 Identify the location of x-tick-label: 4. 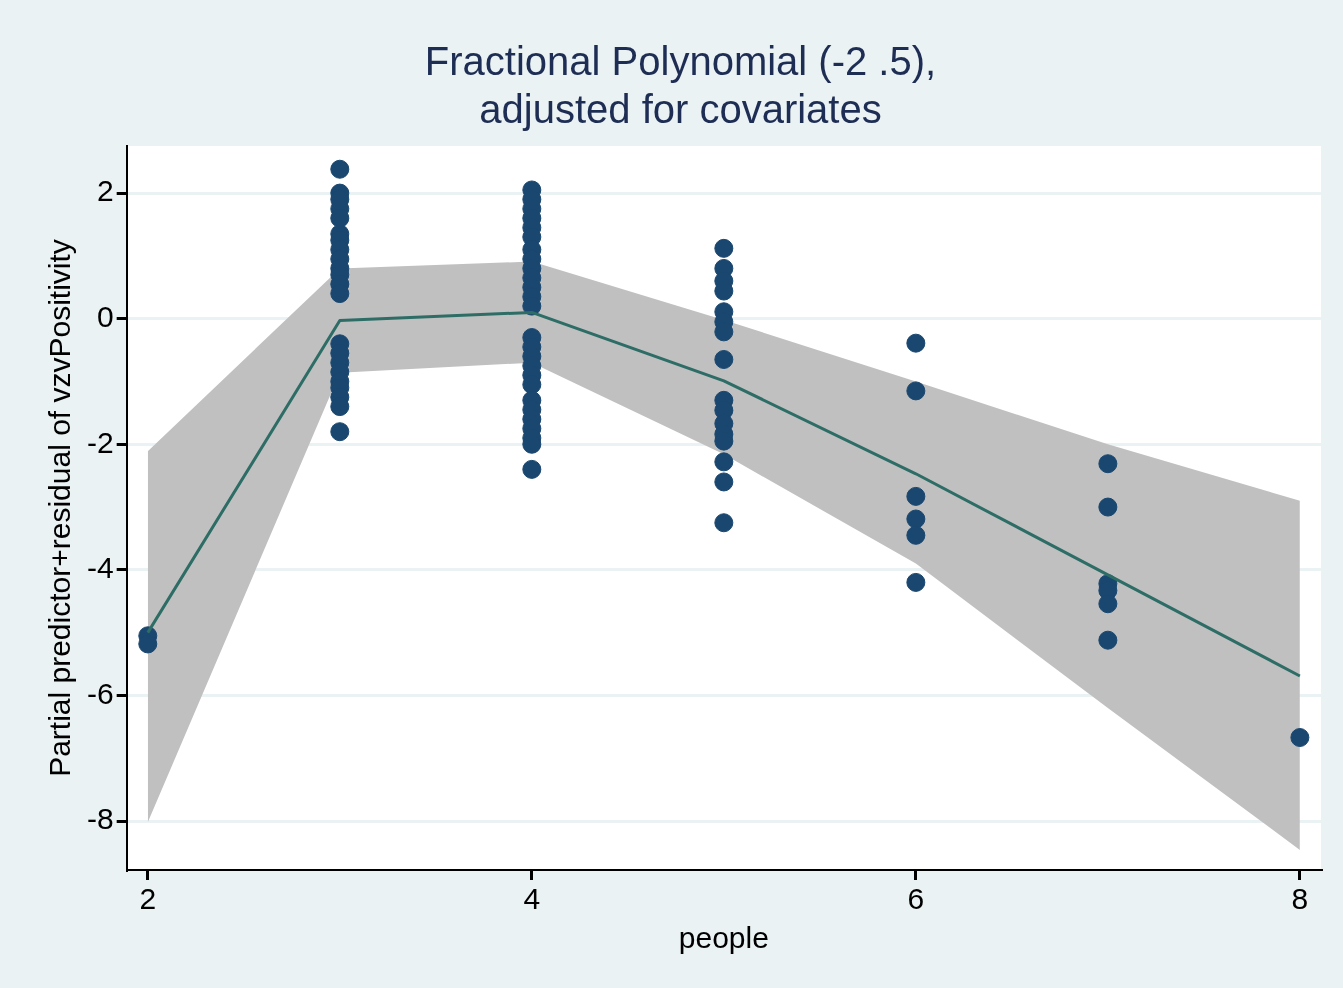
(532, 899).